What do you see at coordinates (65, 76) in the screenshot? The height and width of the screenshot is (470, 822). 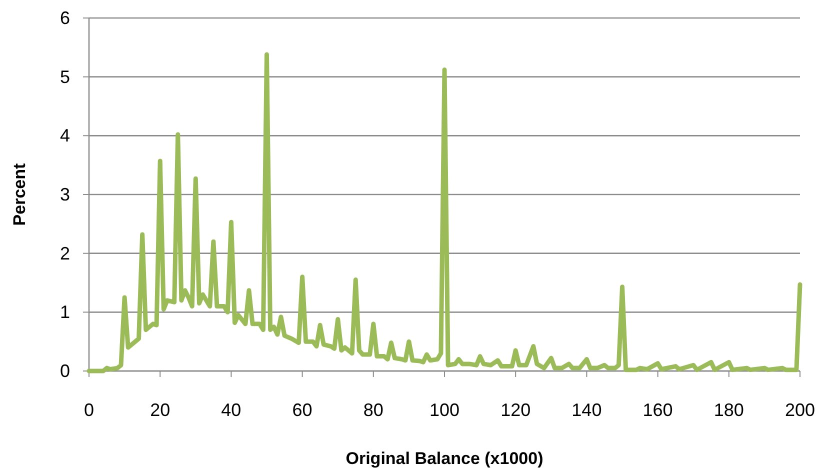 I see `y-tick-label: 5` at bounding box center [65, 76].